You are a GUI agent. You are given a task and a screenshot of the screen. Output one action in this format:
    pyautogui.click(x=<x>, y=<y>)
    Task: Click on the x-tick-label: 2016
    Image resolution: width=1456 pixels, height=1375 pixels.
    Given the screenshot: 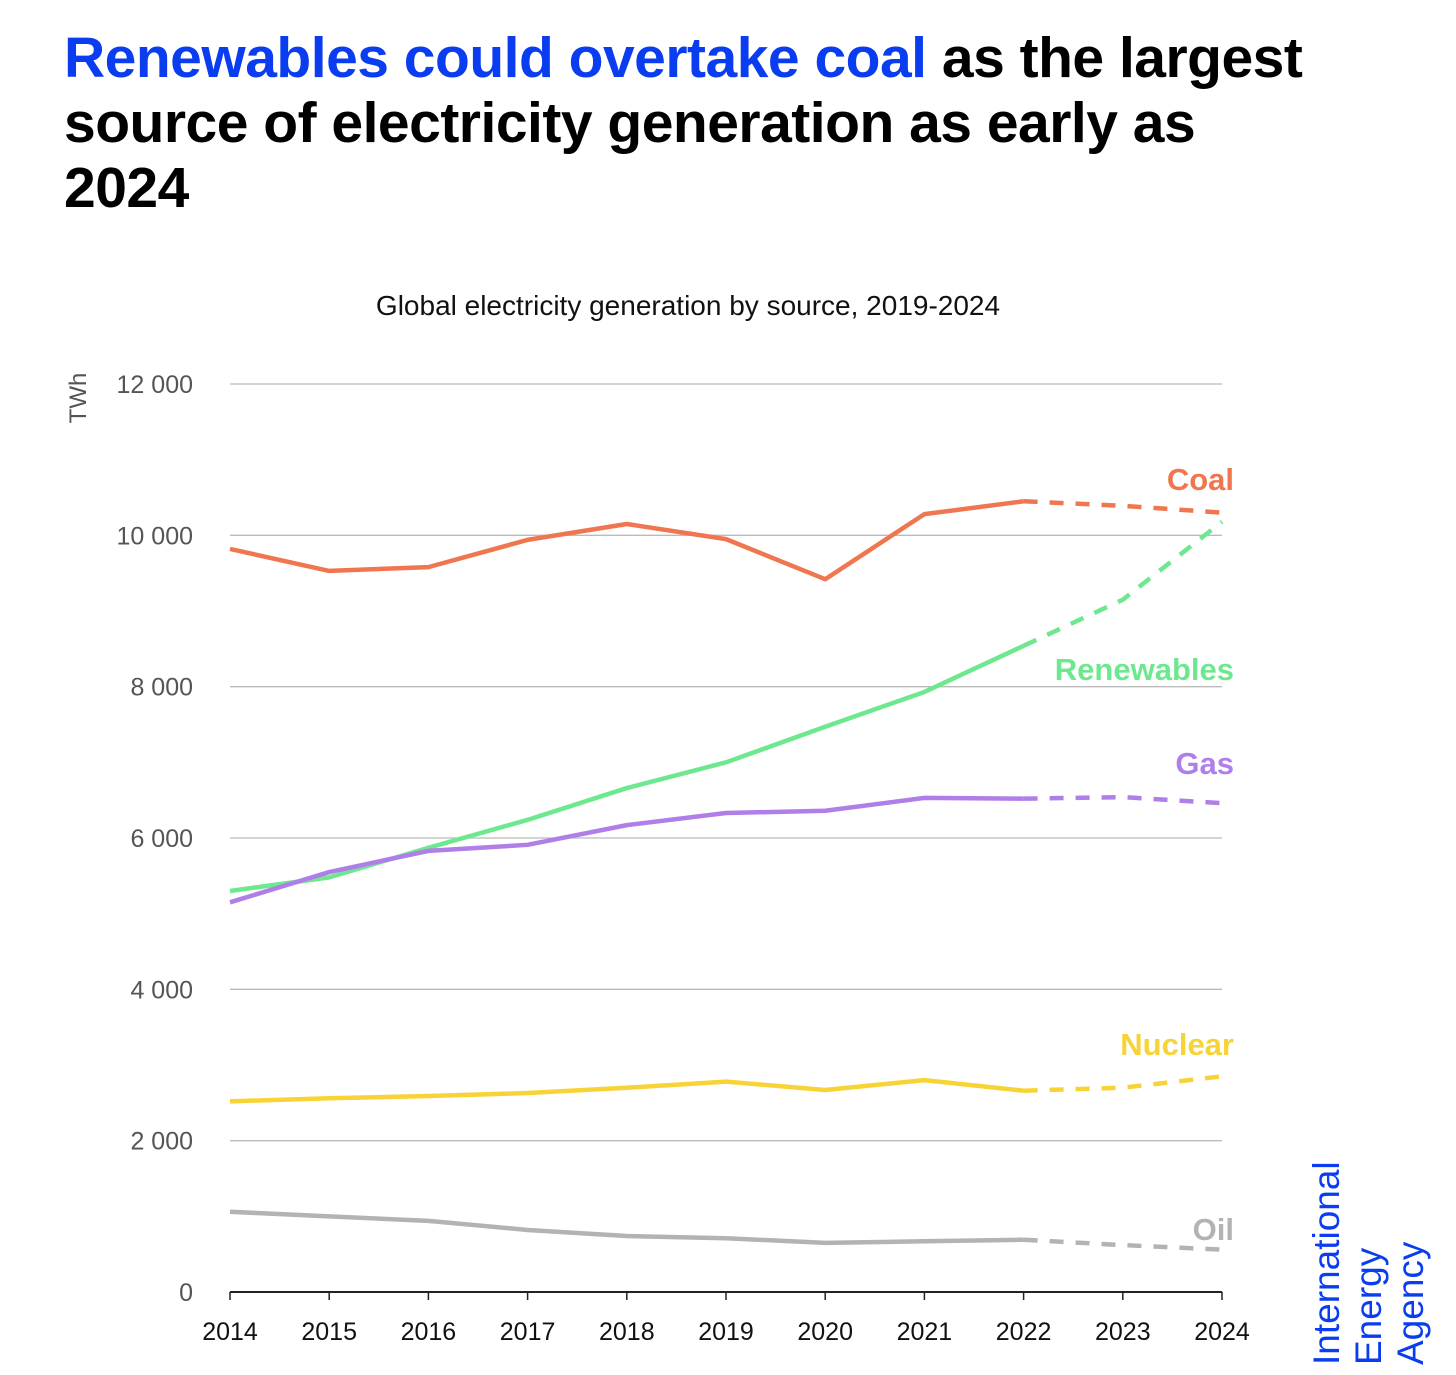 What is the action you would take?
    pyautogui.click(x=429, y=1332)
    